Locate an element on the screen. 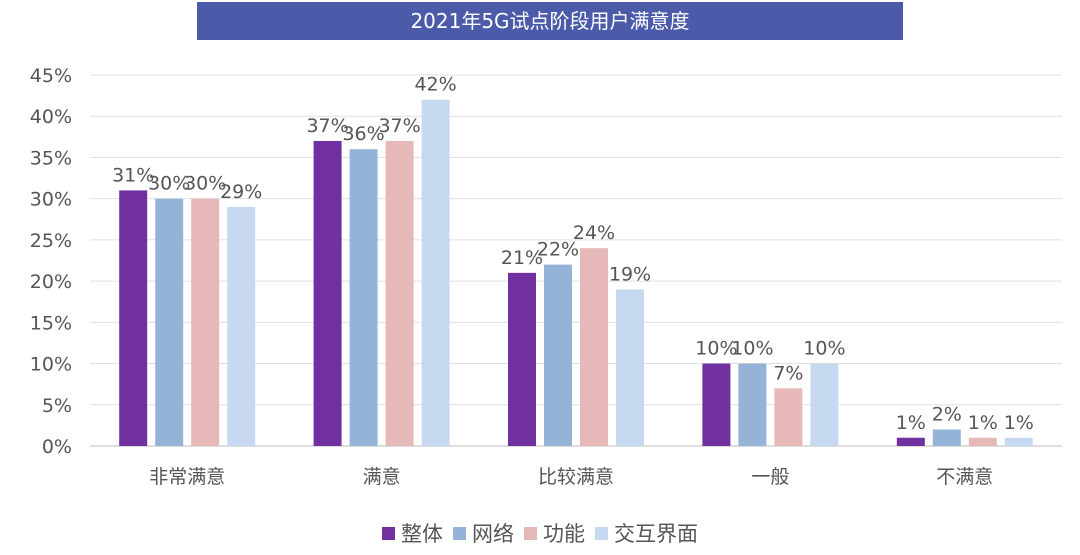  data-label: 24% is located at coordinates (594, 233).